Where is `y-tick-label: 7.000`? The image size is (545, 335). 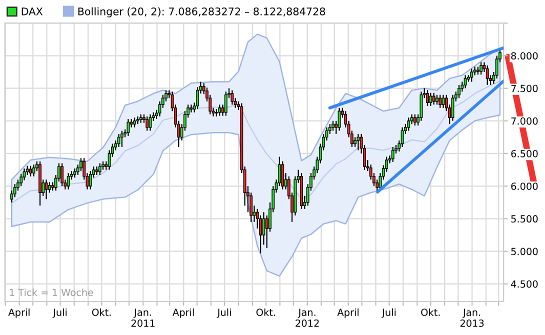 y-tick-label: 7.000 is located at coordinates (524, 121).